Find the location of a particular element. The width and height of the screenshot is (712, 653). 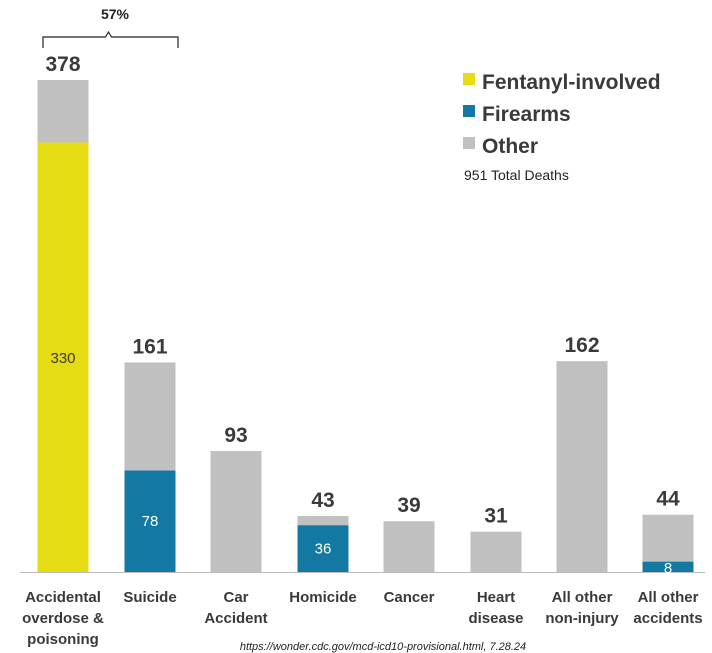

category-label: Accidental is located at coordinates (63, 597).